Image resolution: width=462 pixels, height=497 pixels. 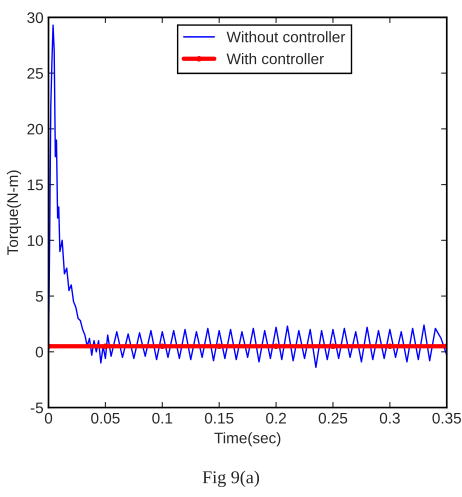 What do you see at coordinates (219, 418) in the screenshot?
I see `x-tick-label: 0.15` at bounding box center [219, 418].